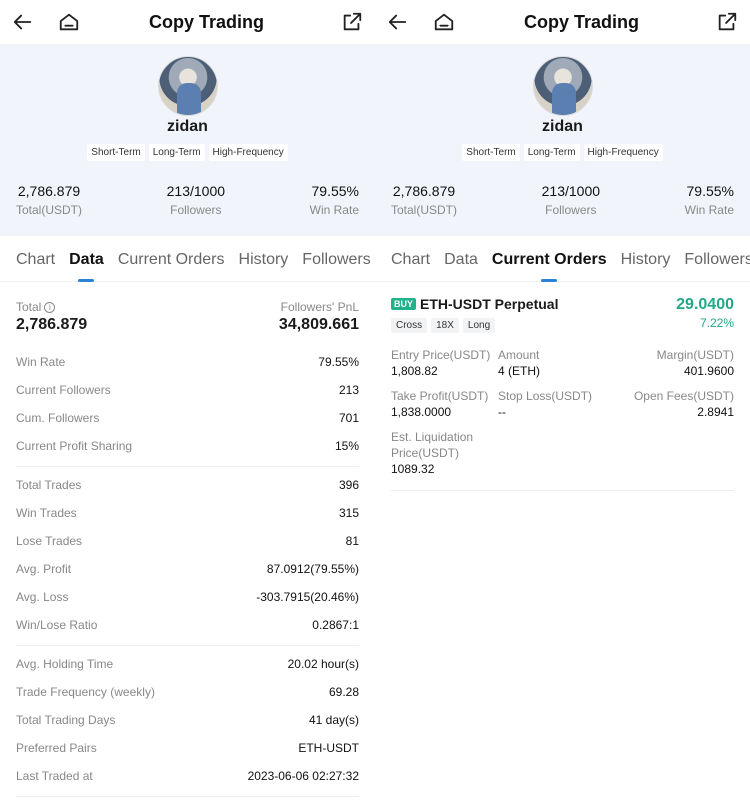  Describe the element at coordinates (29, 307) in the screenshot. I see `total-label: Total` at that location.